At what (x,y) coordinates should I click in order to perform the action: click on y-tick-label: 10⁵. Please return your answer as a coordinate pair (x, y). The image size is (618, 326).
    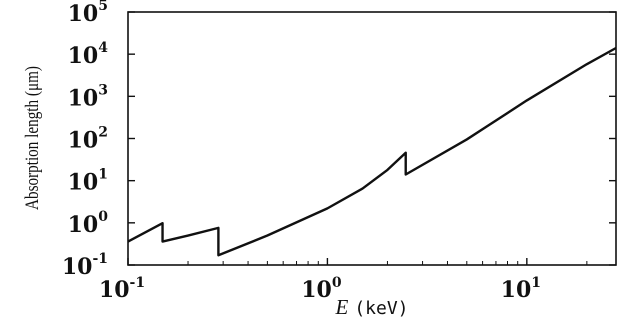
    Looking at the image, I should click on (88, 13).